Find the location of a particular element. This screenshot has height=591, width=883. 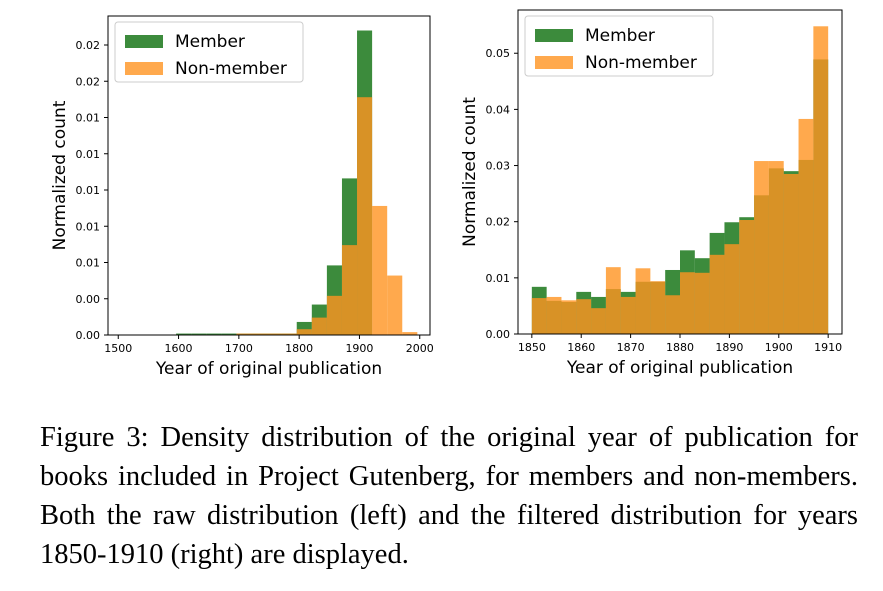

x-tick-label: 1800 is located at coordinates (299, 348).